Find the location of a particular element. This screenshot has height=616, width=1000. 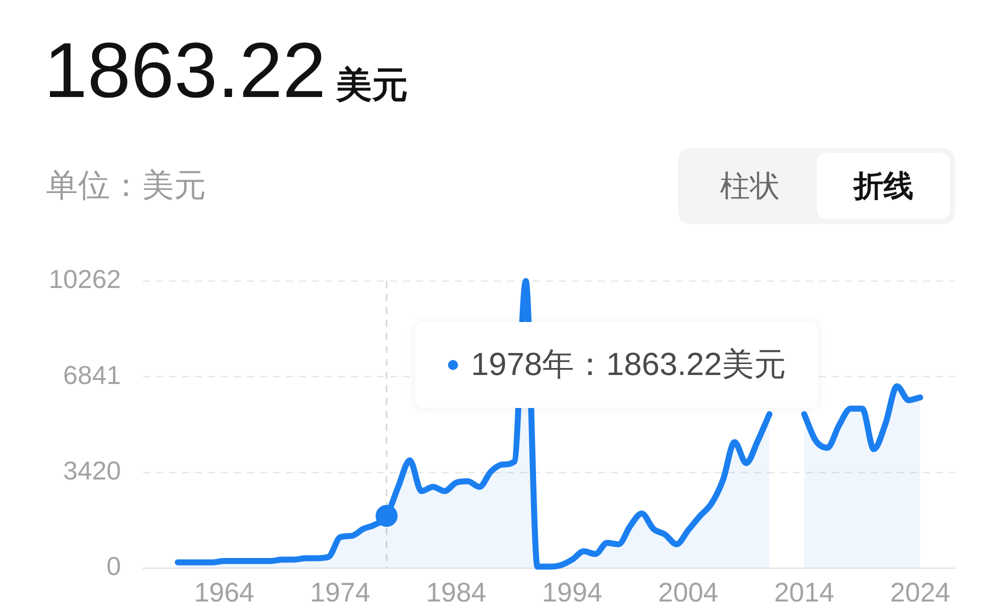

x-tick-label: 1964 is located at coordinates (224, 593).